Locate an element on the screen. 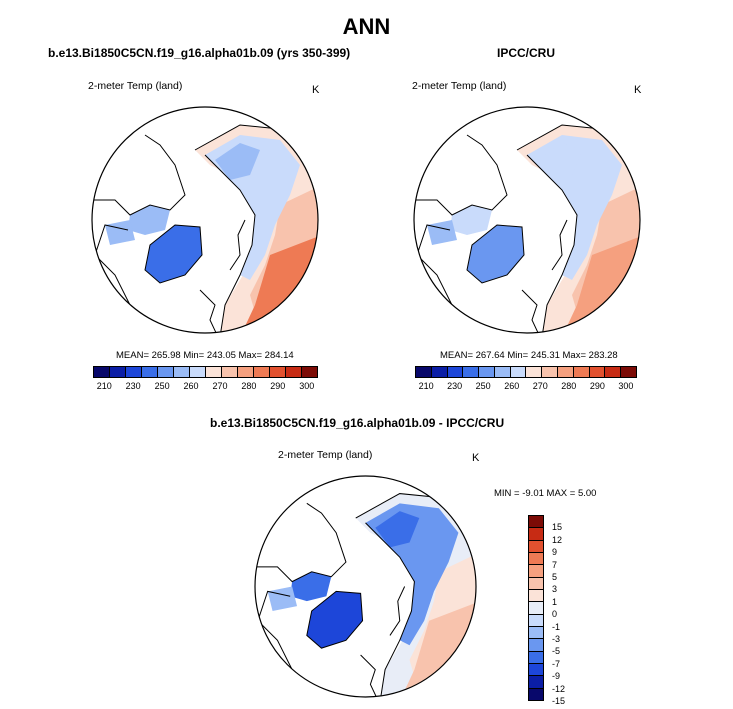 This screenshot has height=709, width=733. units-label-difference: K is located at coordinates (476, 458).